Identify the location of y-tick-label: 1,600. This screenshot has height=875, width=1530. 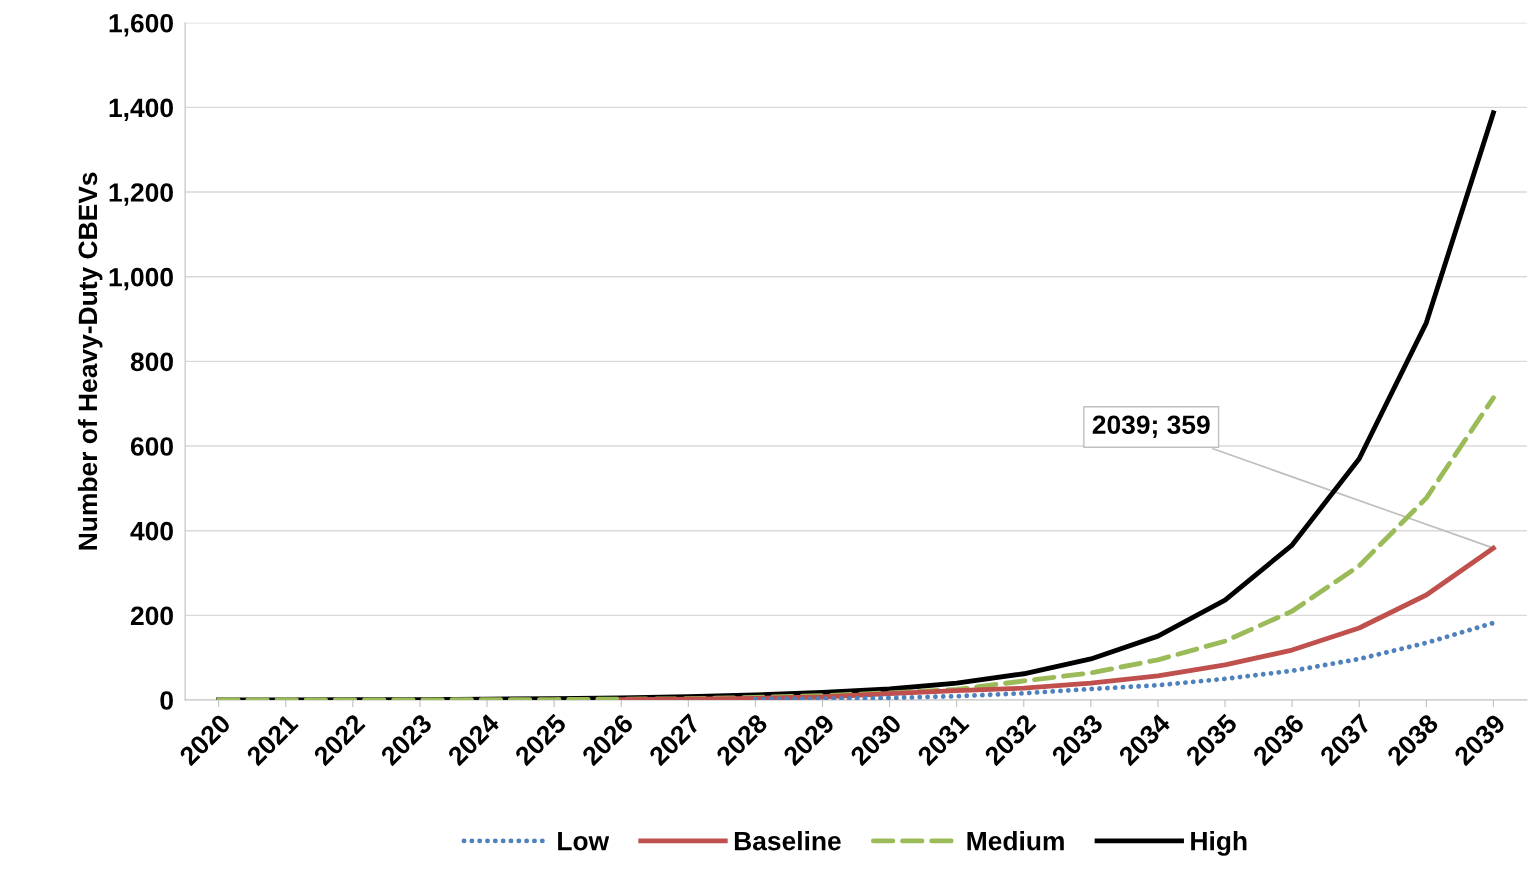
(141, 25).